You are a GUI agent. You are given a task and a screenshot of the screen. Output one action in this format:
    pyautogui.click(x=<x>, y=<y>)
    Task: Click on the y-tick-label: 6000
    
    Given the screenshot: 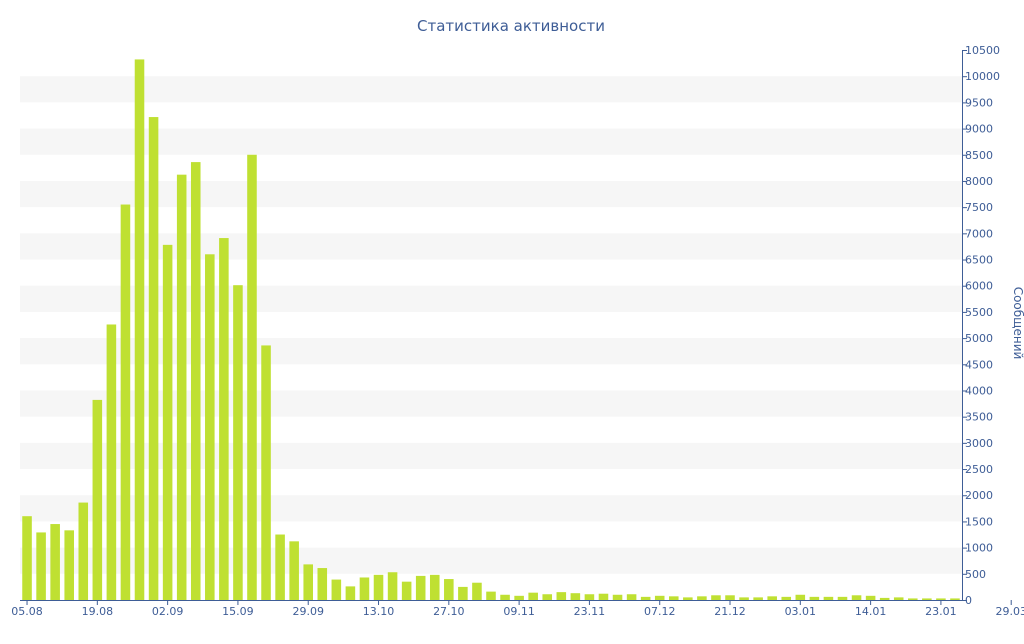 What is the action you would take?
    pyautogui.click(x=979, y=286)
    